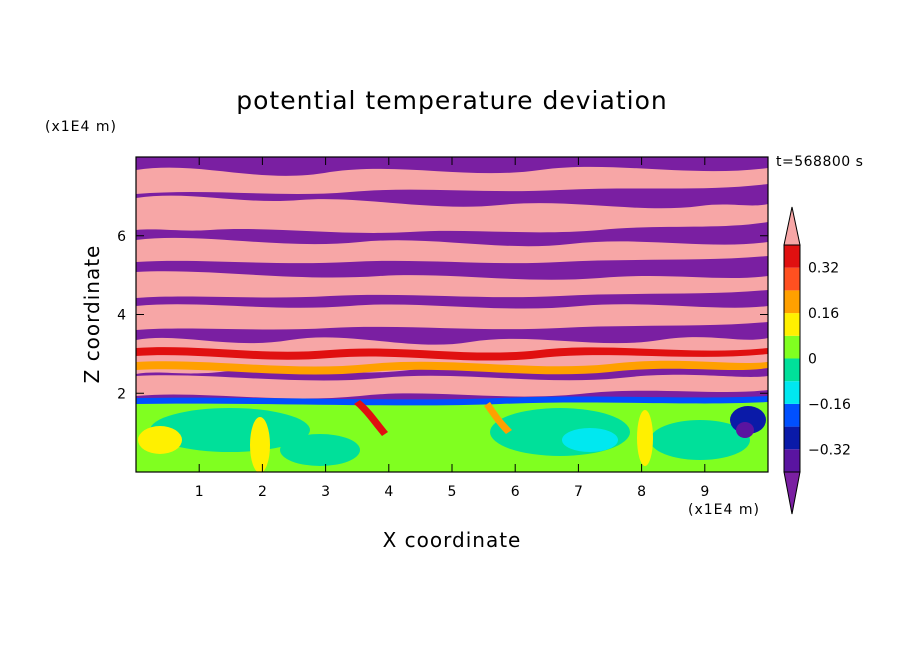 This screenshot has width=904, height=654. I want to click on lower-eddy-cyan, so click(590, 440).